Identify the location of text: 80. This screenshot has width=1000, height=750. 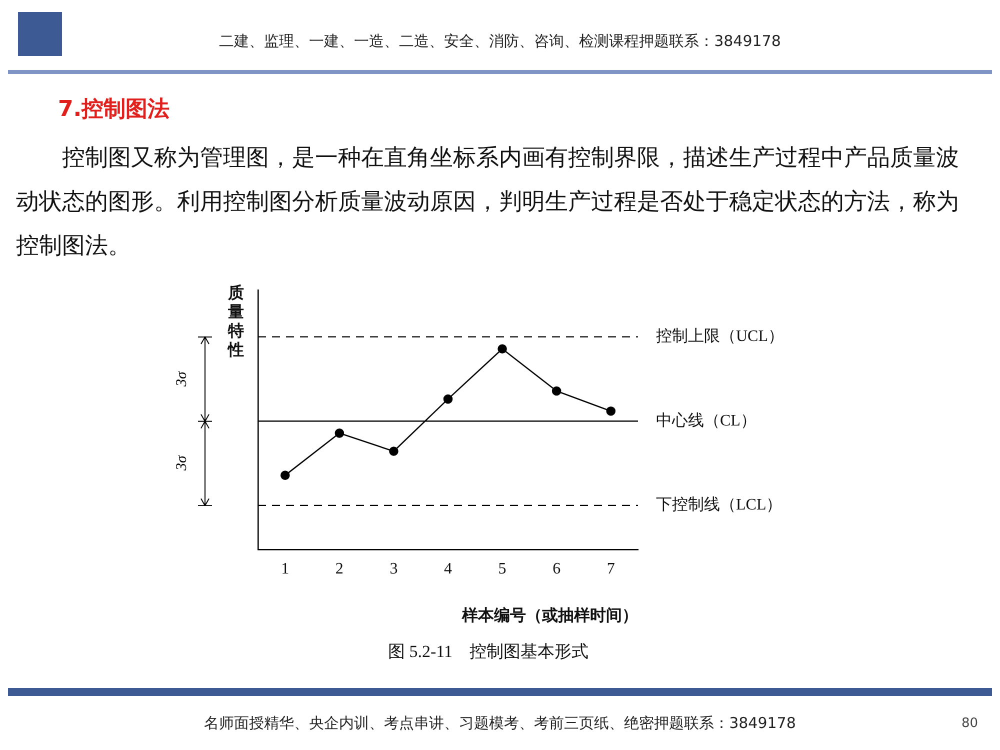
(969, 723).